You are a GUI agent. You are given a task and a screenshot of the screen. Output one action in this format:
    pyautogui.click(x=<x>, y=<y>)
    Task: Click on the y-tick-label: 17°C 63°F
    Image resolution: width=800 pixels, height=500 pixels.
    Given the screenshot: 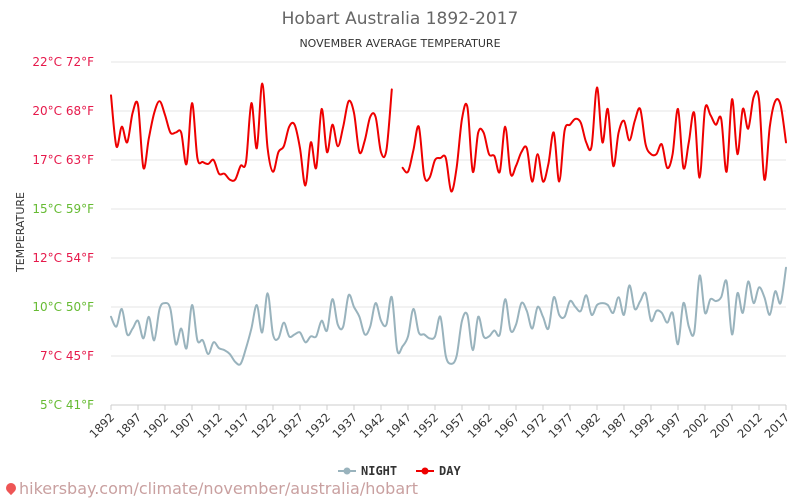 What is the action you would take?
    pyautogui.click(x=63, y=160)
    